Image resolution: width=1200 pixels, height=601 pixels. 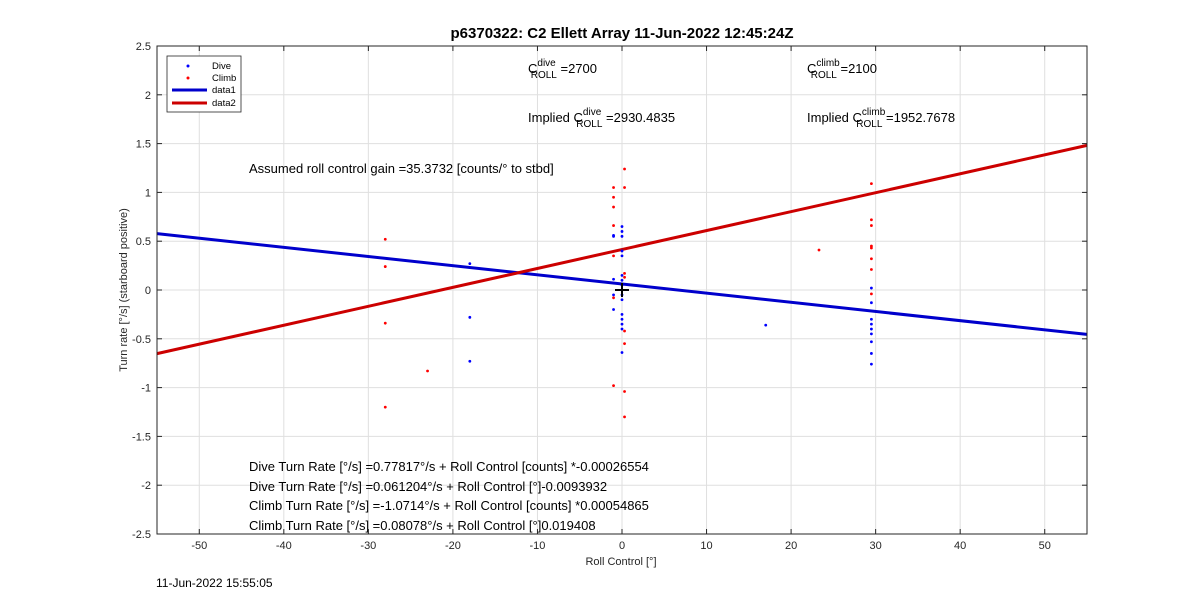 What do you see at coordinates (706, 546) in the screenshot?
I see `x-tick-label: 10` at bounding box center [706, 546].